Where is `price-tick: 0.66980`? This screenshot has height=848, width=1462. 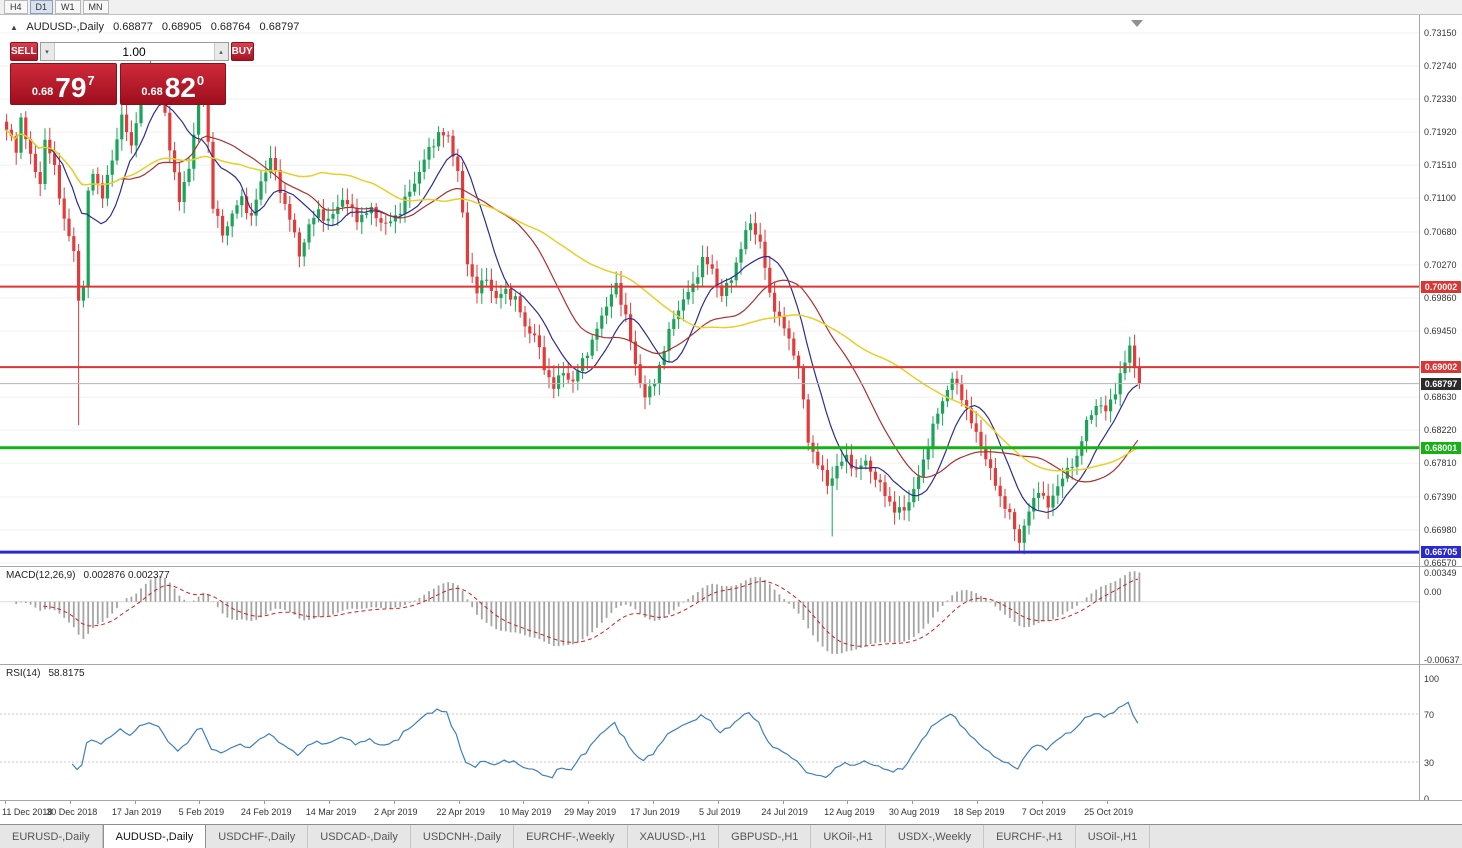 price-tick: 0.66980 is located at coordinates (1440, 529).